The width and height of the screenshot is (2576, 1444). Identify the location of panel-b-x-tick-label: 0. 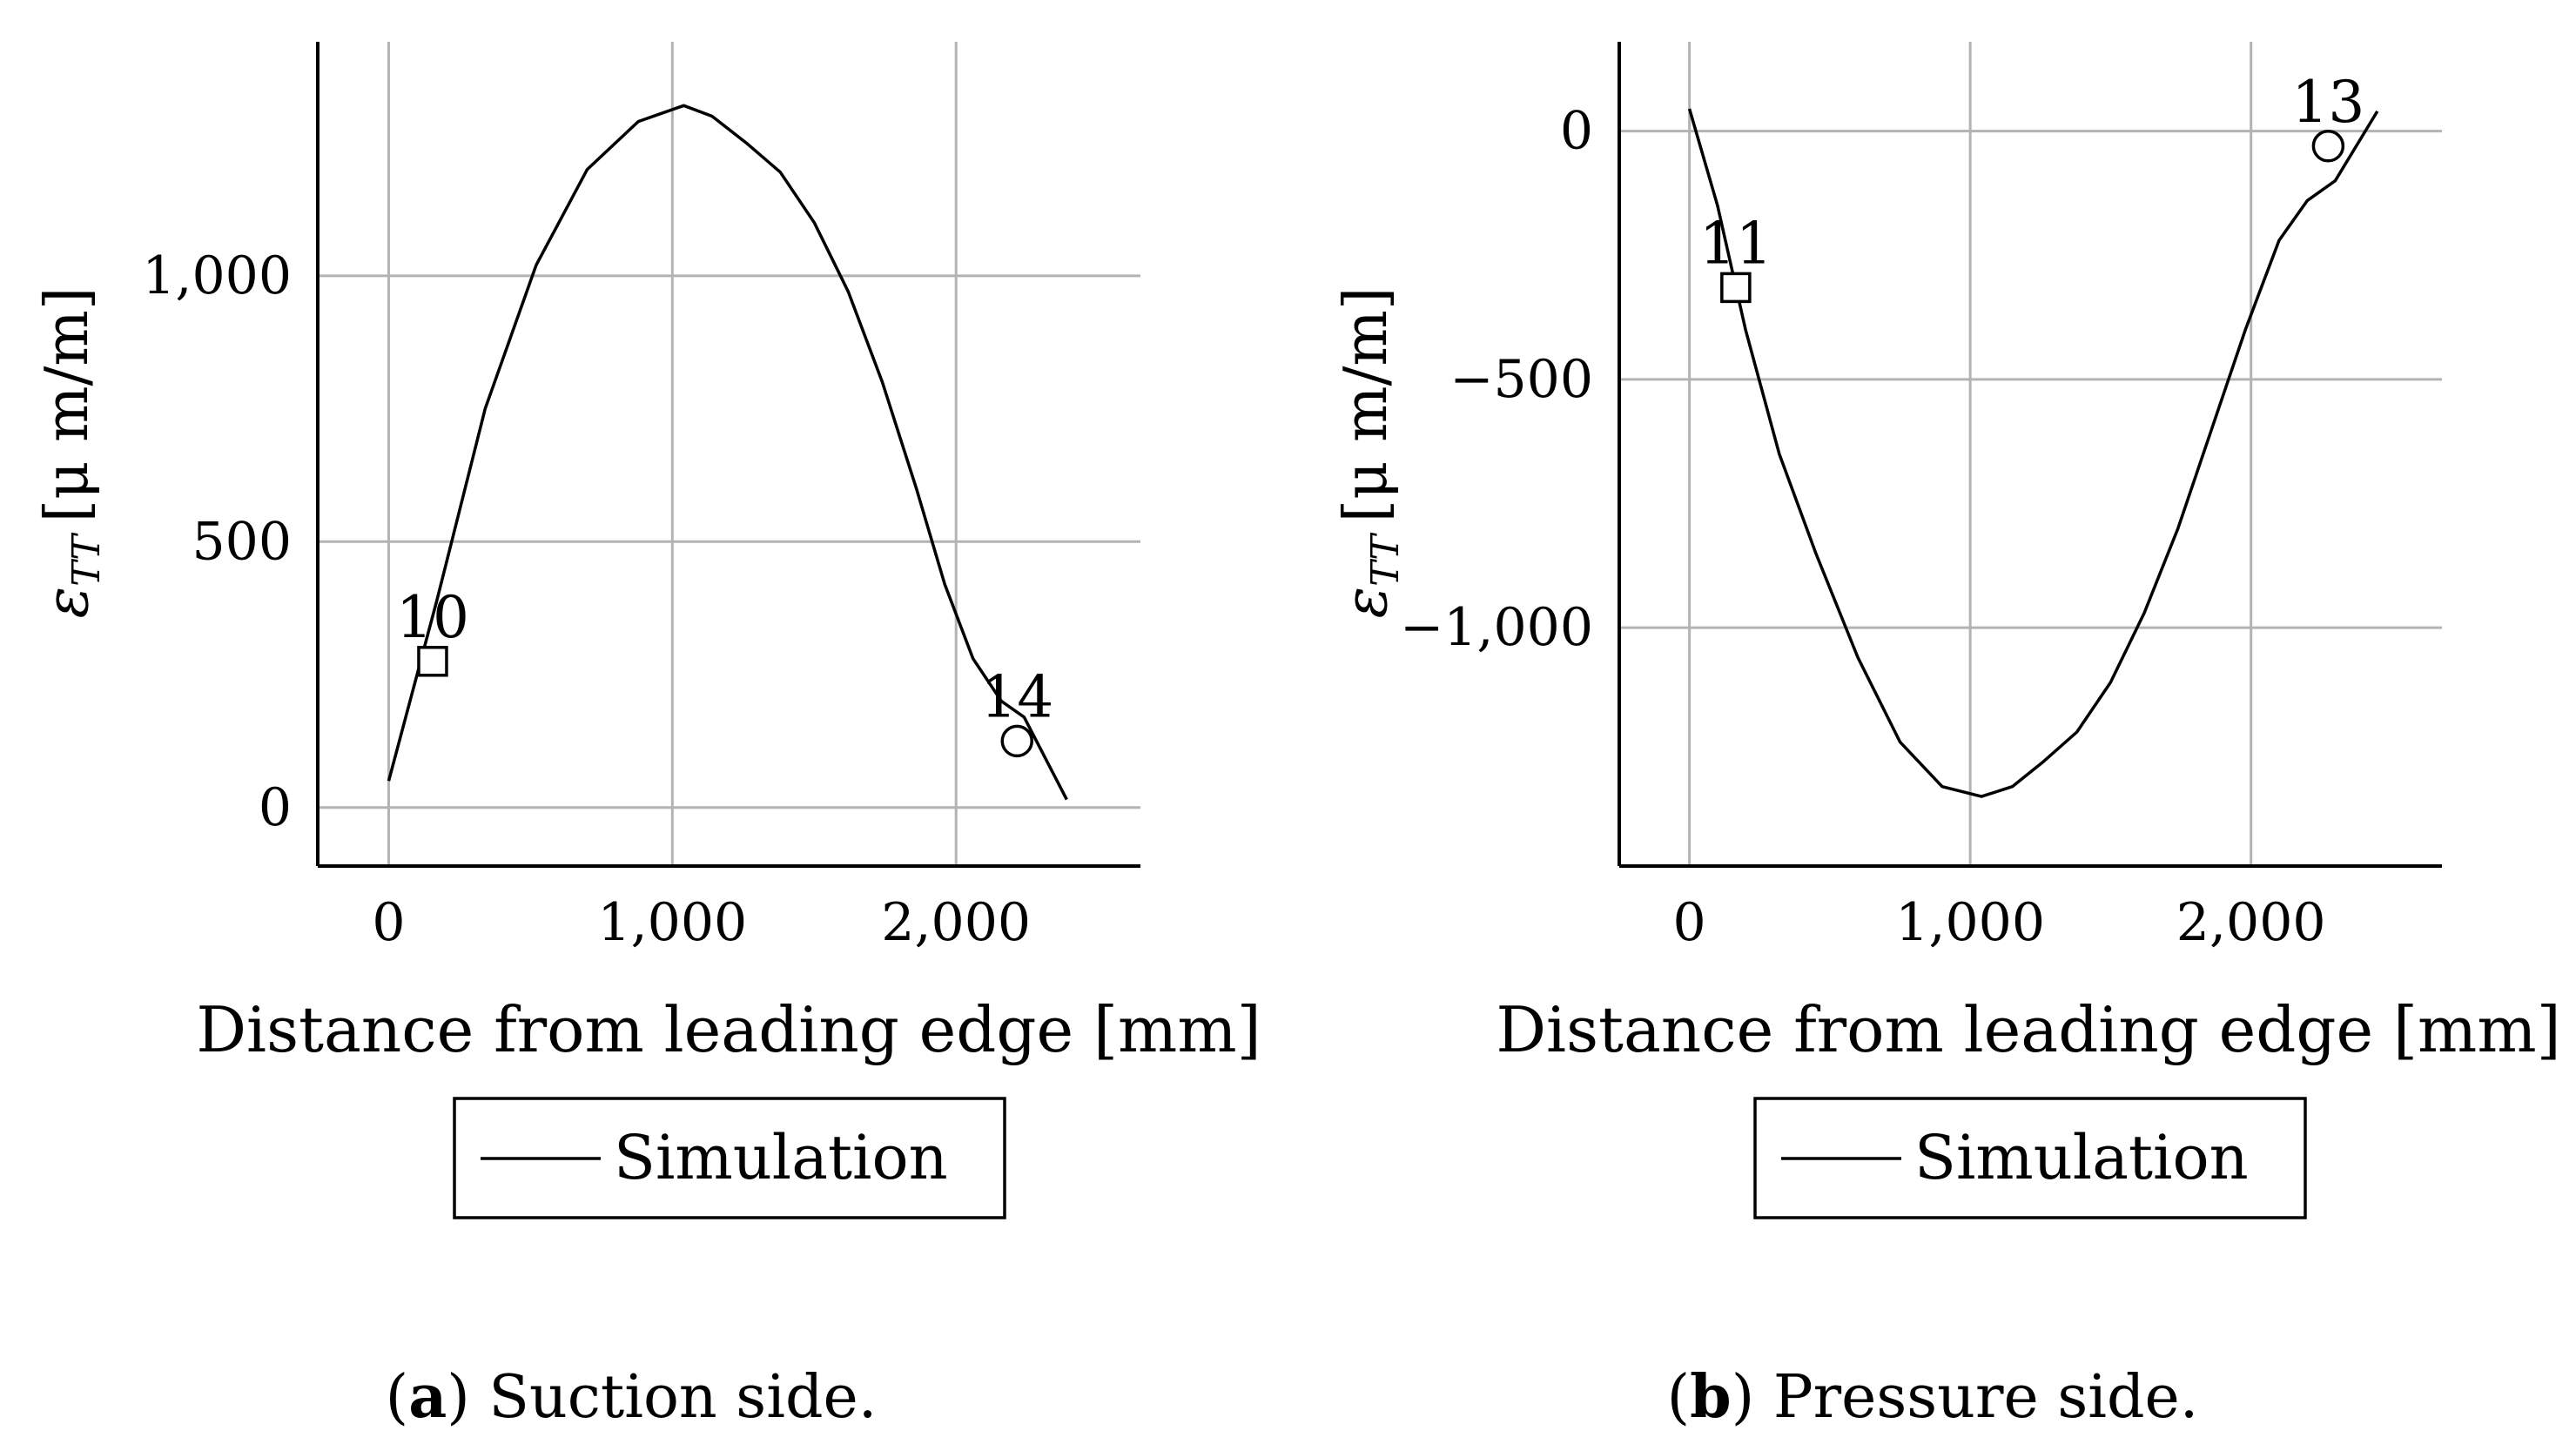
(1689, 922).